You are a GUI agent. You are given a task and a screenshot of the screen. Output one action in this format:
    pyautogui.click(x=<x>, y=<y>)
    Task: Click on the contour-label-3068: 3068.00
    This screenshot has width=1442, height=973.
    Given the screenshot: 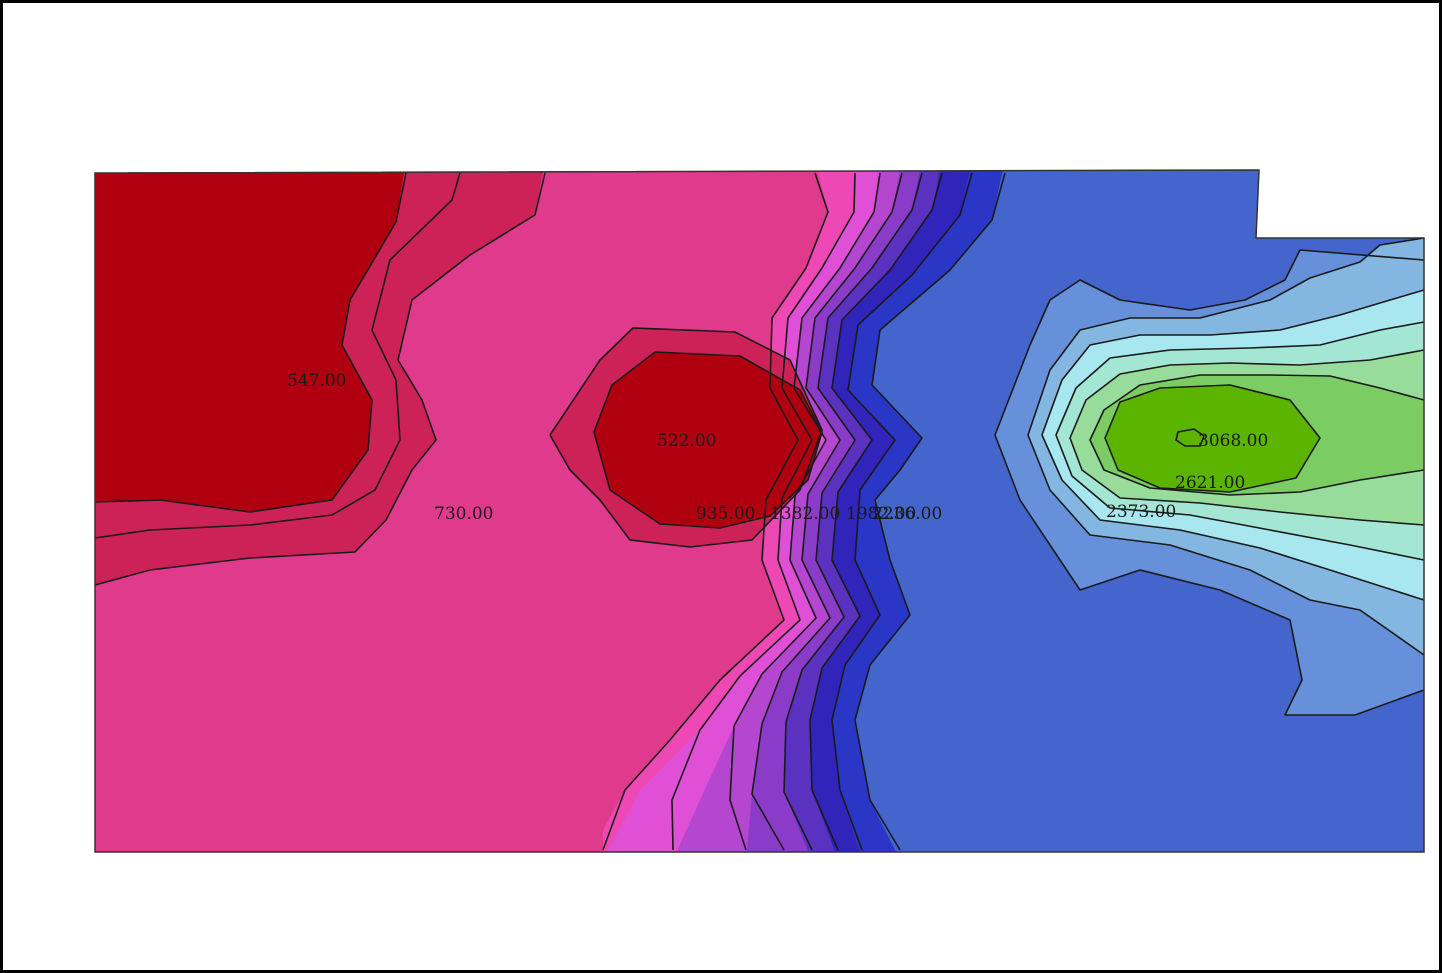 What is the action you would take?
    pyautogui.click(x=1233, y=441)
    